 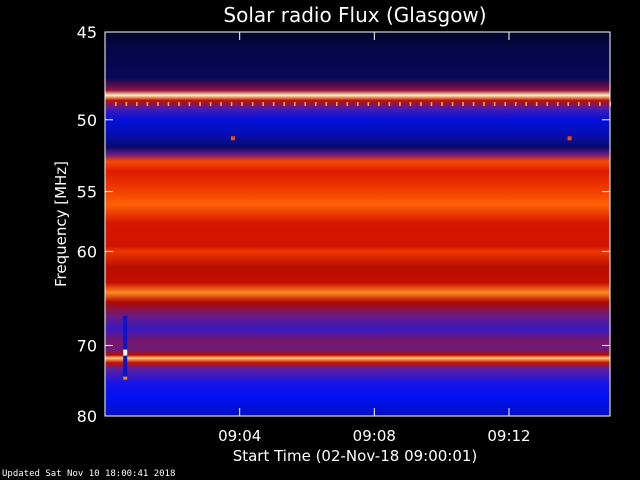 I want to click on chart-title: Solar radio Flux (Glasgow), so click(x=354, y=15).